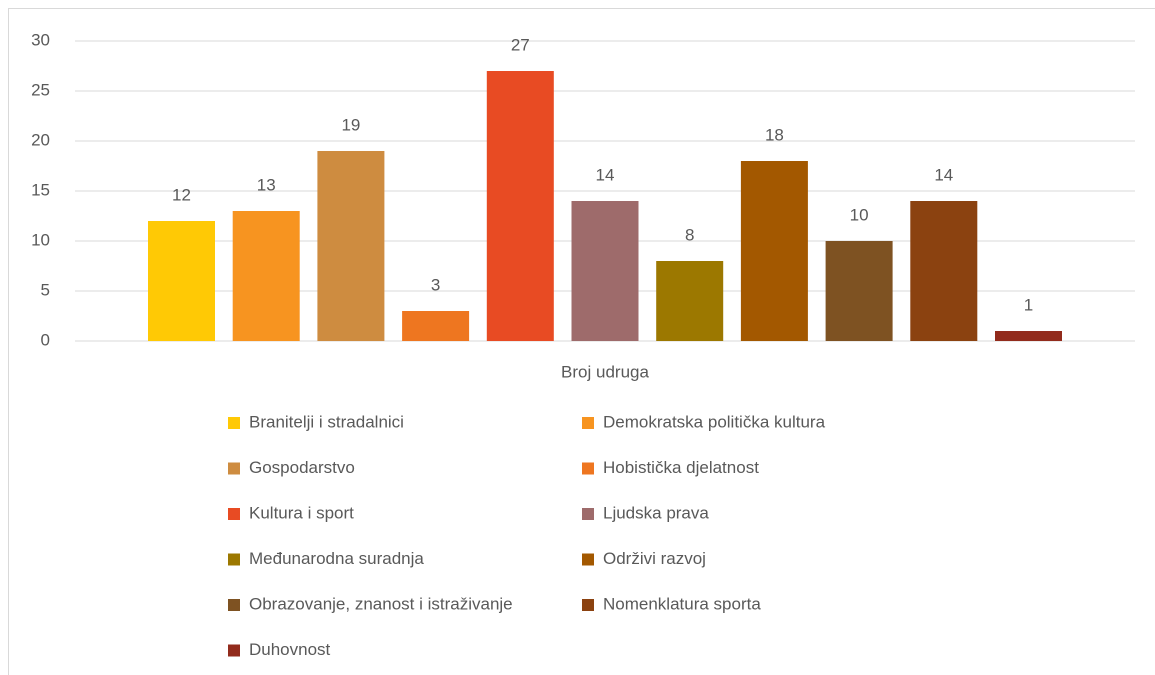  Describe the element at coordinates (381, 603) in the screenshot. I see `legend-label: Obrazovanje, znanost i istraživanje` at that location.